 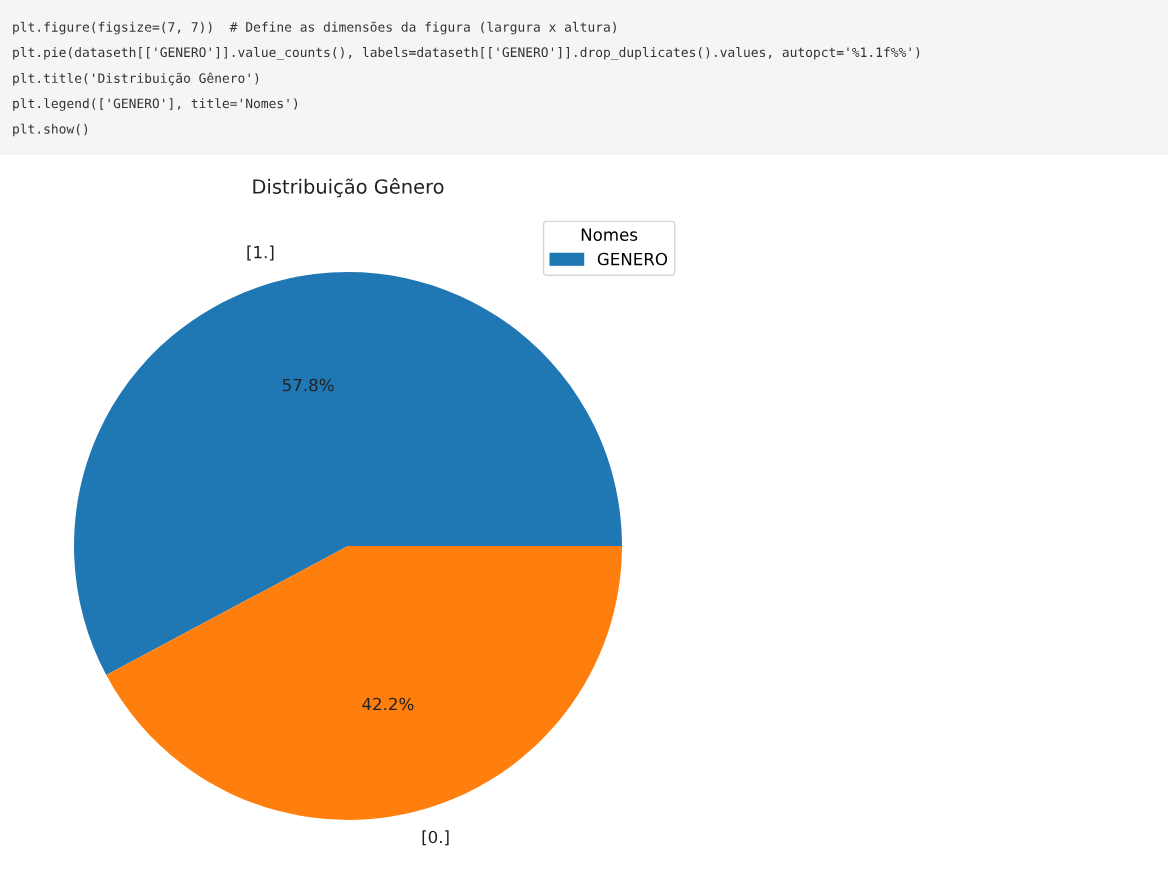 I want to click on text: plt.show(), so click(x=50, y=130).